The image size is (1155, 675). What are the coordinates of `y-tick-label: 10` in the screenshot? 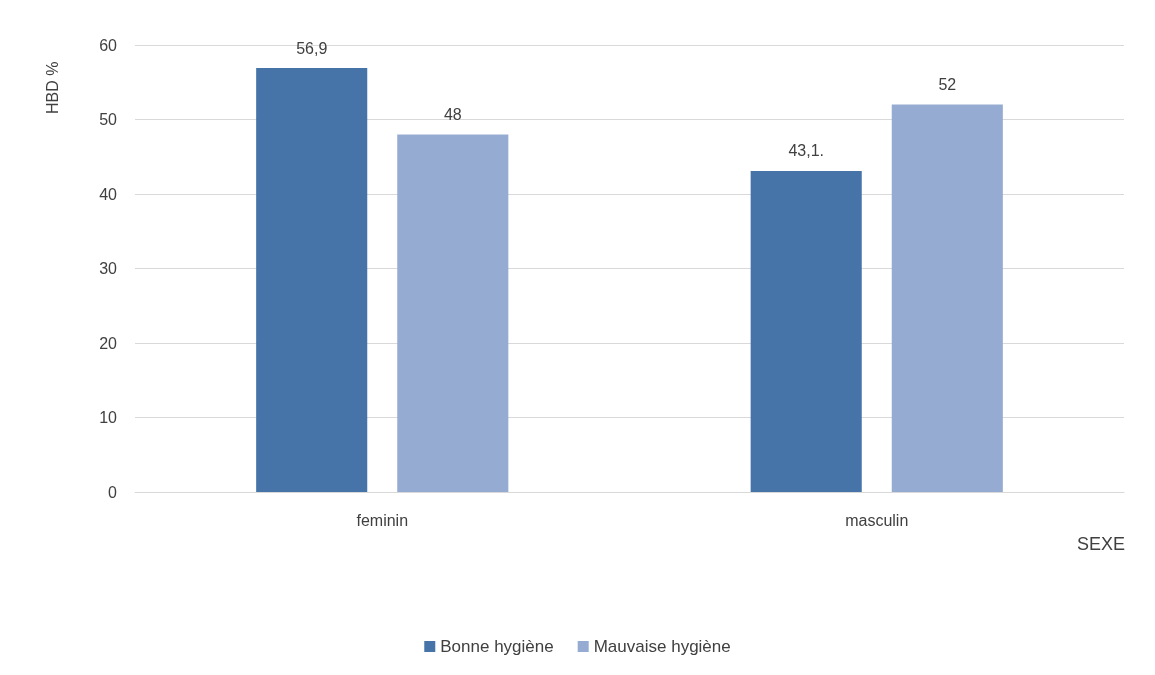 It's located at (108, 417).